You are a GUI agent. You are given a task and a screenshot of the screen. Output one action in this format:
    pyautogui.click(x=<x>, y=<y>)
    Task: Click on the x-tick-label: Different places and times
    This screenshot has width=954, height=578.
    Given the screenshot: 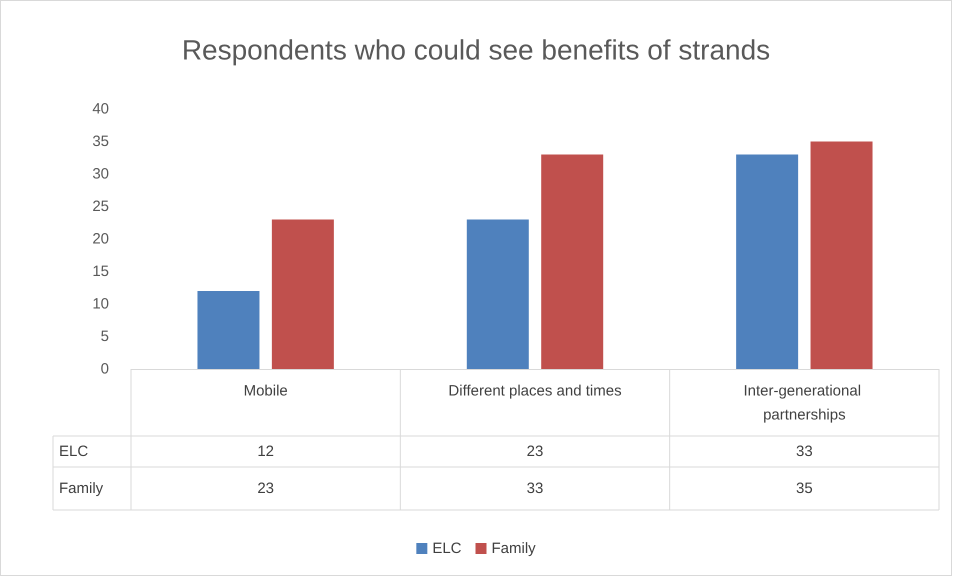 What is the action you would take?
    pyautogui.click(x=535, y=391)
    